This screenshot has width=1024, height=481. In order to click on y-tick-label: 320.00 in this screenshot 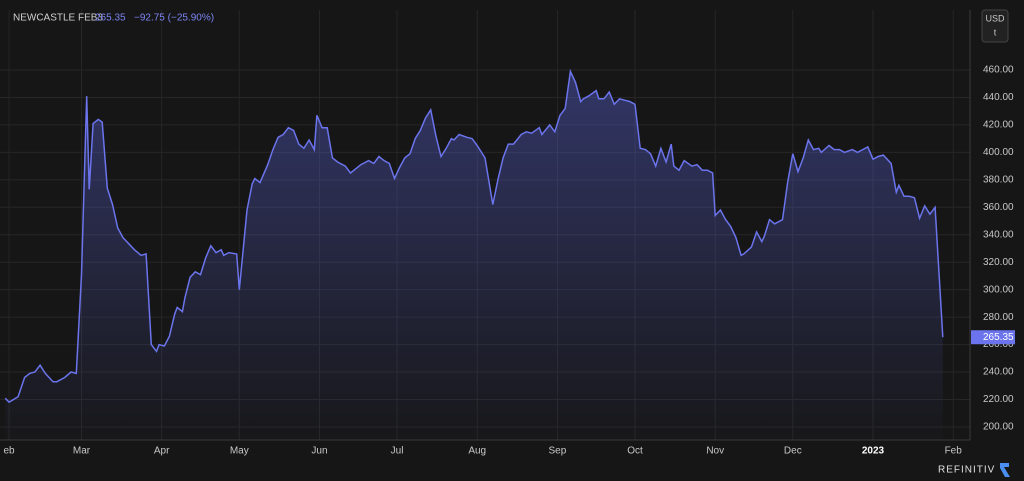, I will do `click(998, 262)`.